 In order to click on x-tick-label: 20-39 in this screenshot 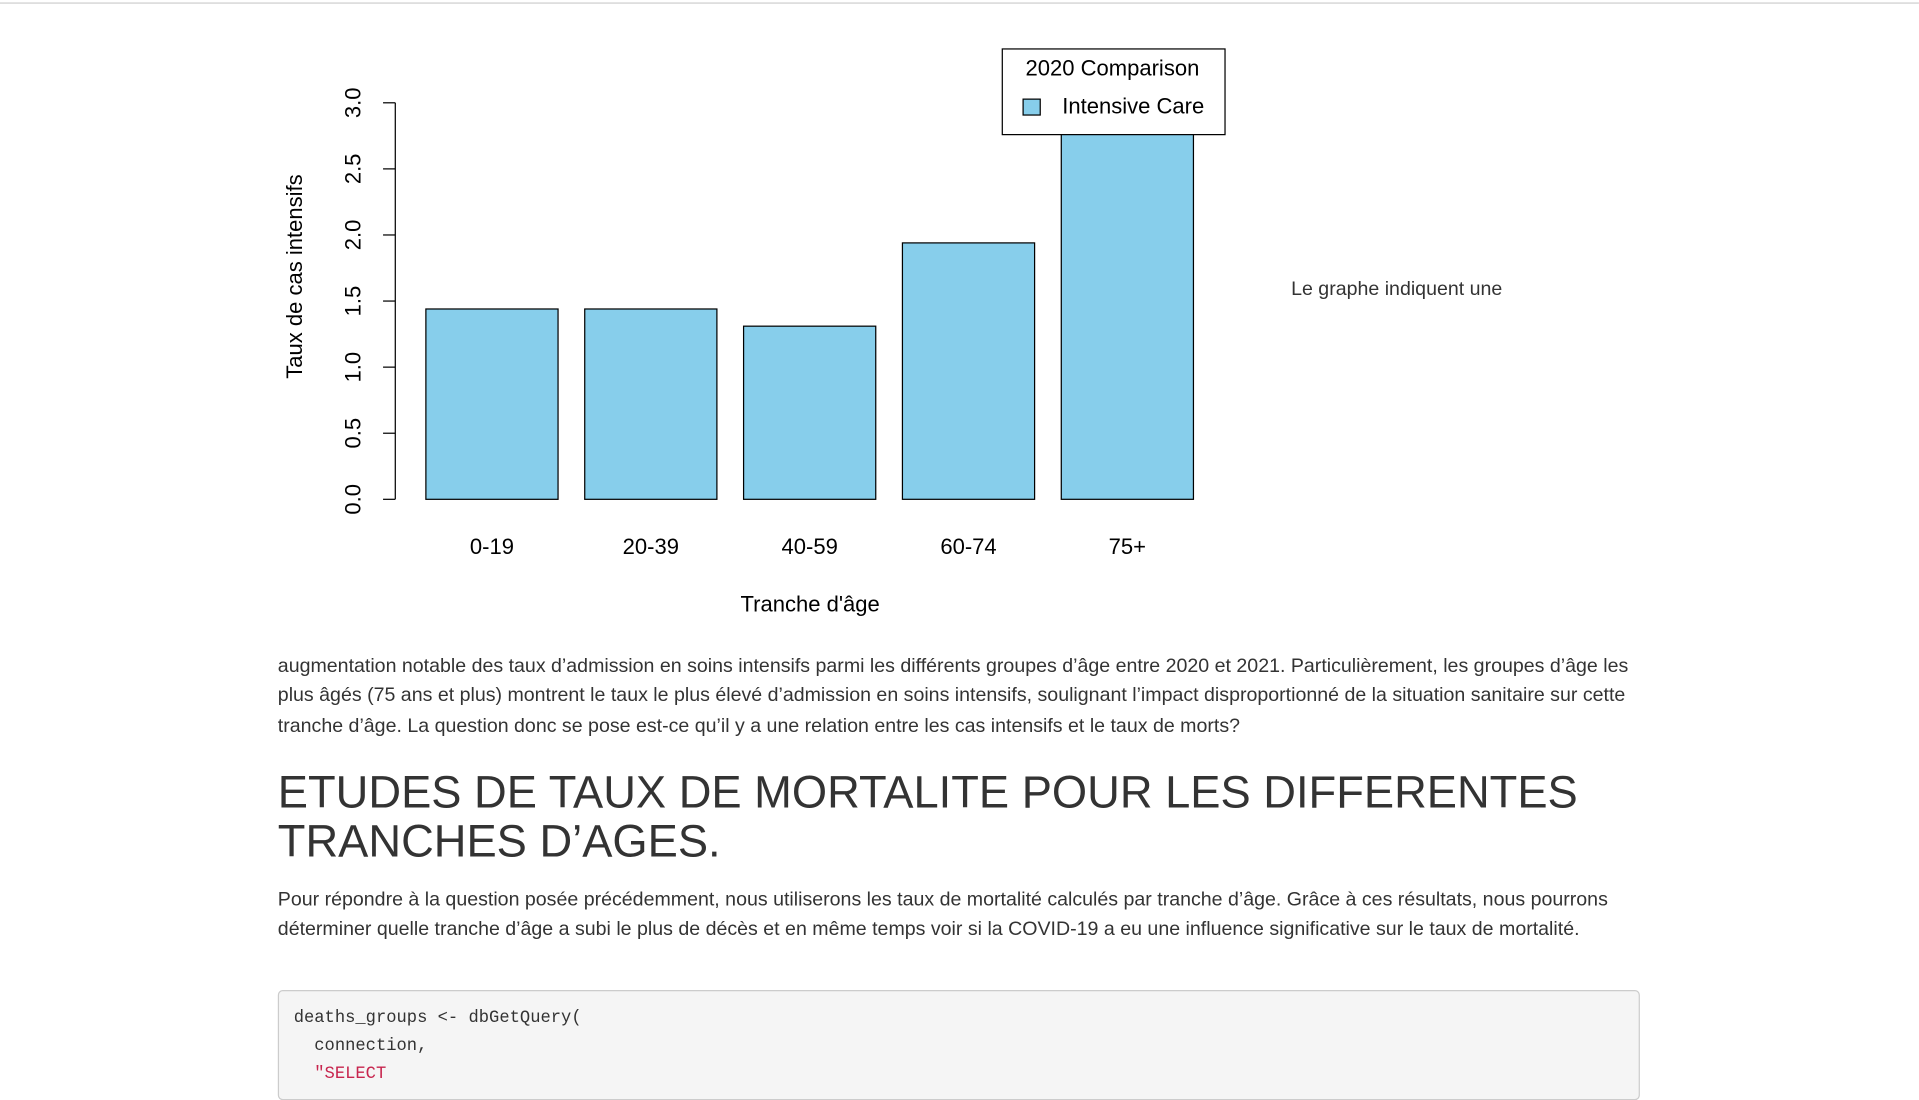, I will do `click(651, 546)`.